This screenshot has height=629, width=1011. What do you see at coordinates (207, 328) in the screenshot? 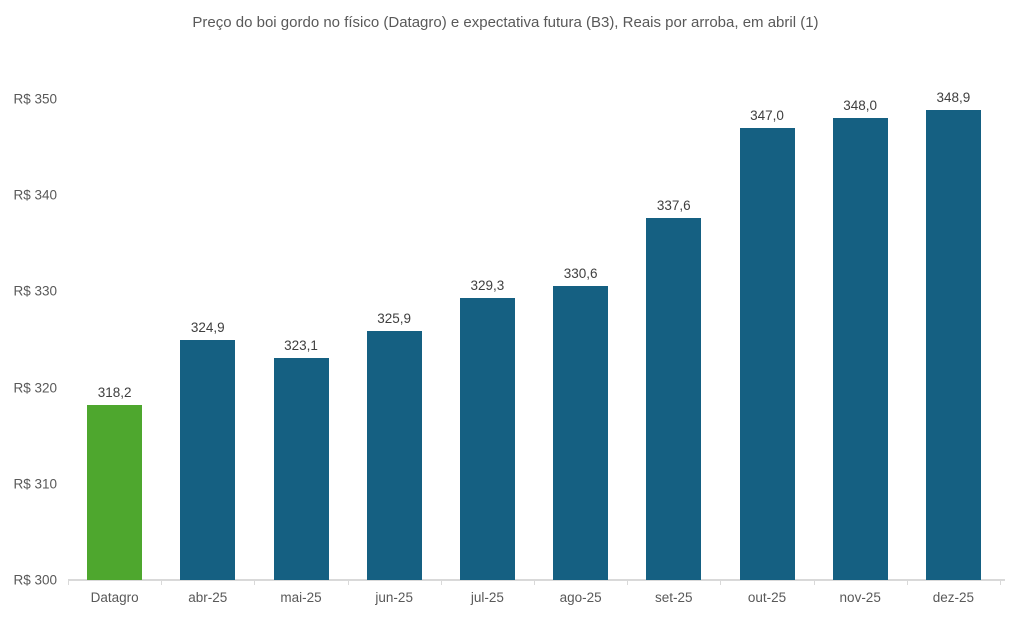
I see `bar-value-label: 324,9` at bounding box center [207, 328].